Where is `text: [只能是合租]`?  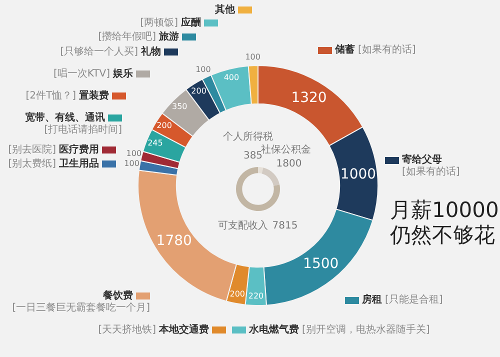 text: [只能是合租] is located at coordinates (414, 300).